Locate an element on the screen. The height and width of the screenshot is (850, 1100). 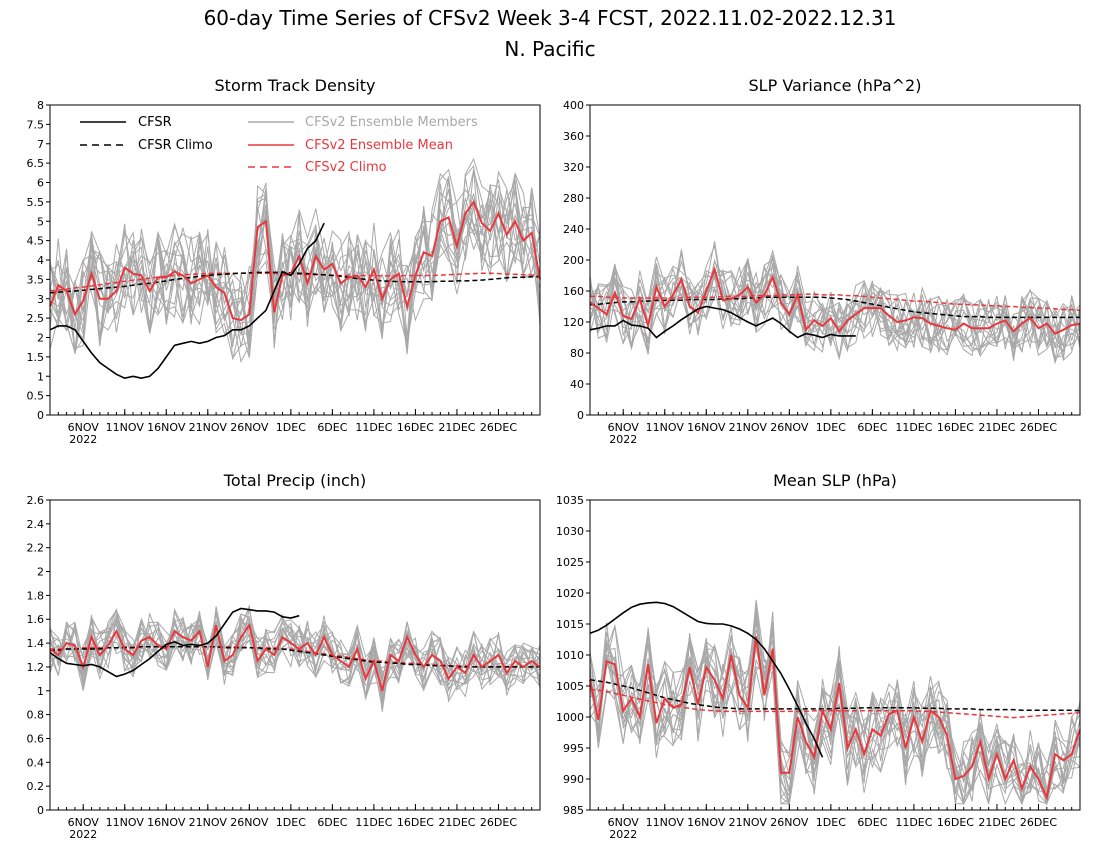
y-tick-label: 1020 is located at coordinates (570, 593).